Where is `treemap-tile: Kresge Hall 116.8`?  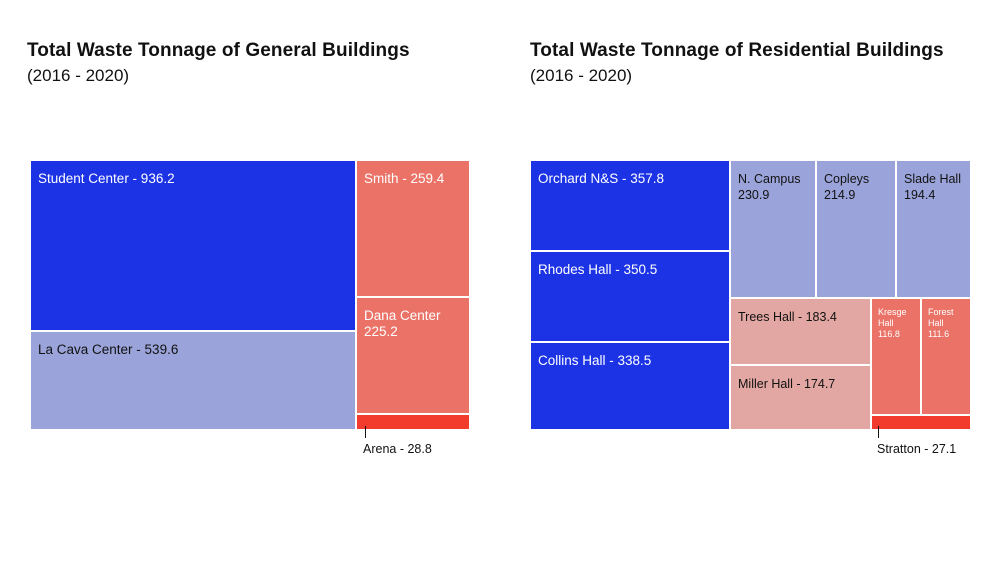 treemap-tile: Kresge Hall 116.8 is located at coordinates (896, 356).